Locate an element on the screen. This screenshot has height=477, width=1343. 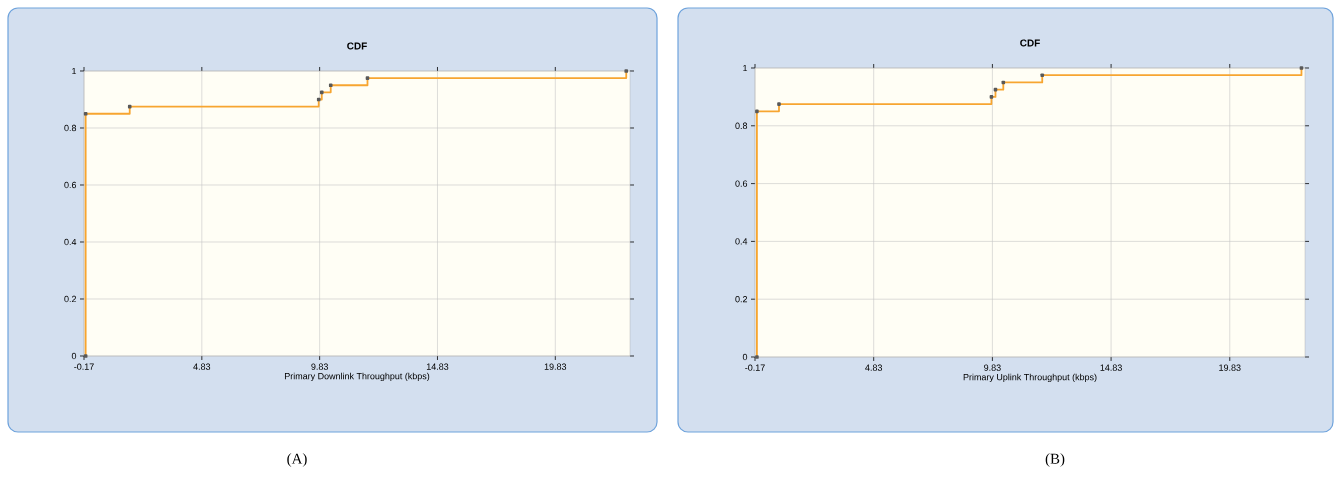
text: (A) is located at coordinates (297, 460).